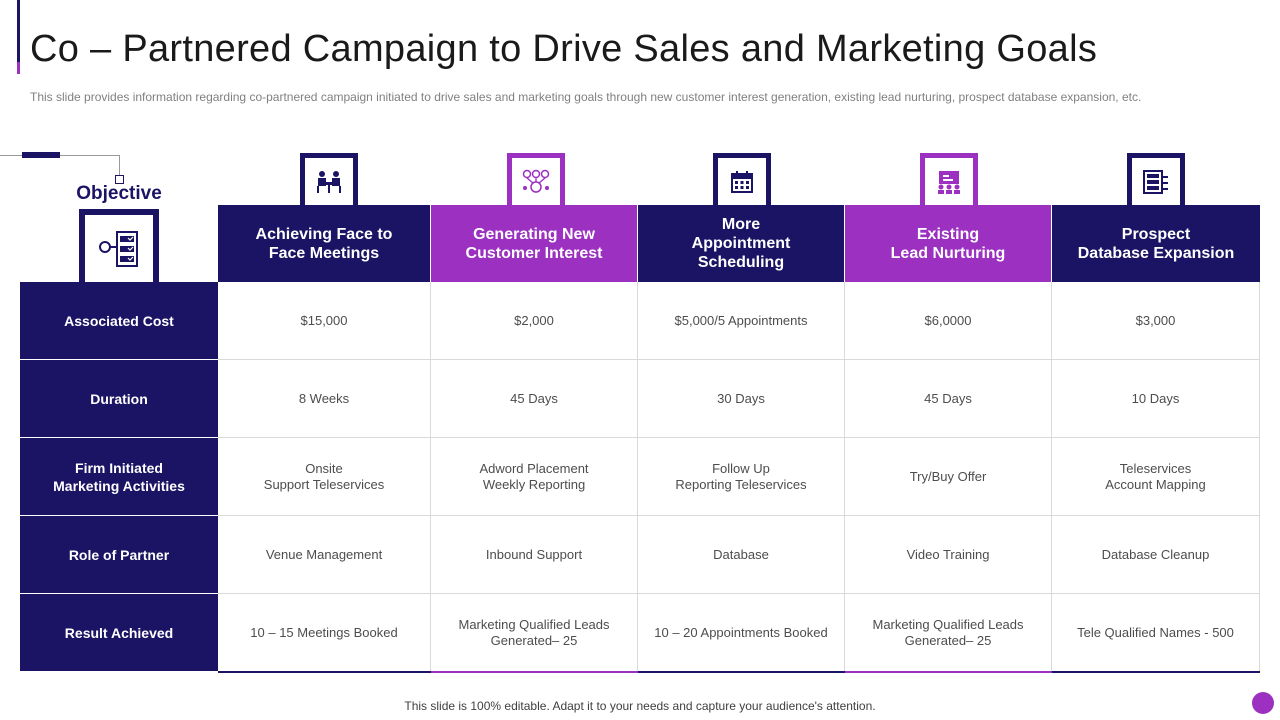 The image size is (1280, 720). Describe the element at coordinates (324, 477) in the screenshot. I see `table-cell: Onsite Support Teleservices` at that location.